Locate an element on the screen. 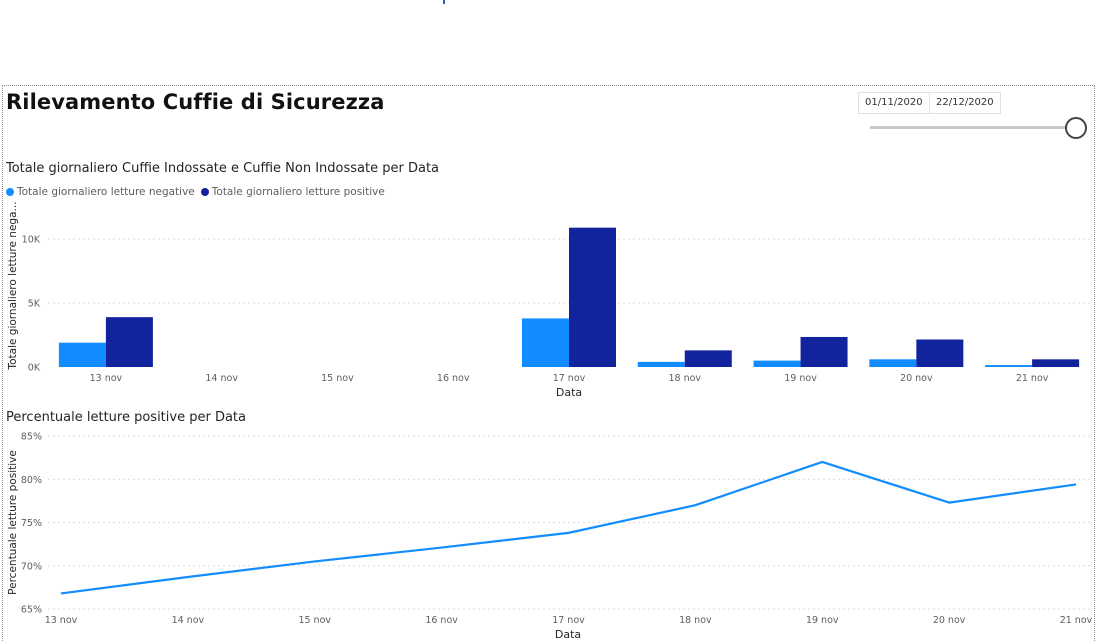  bar-x-tick-label: 20 nov is located at coordinates (916, 378).